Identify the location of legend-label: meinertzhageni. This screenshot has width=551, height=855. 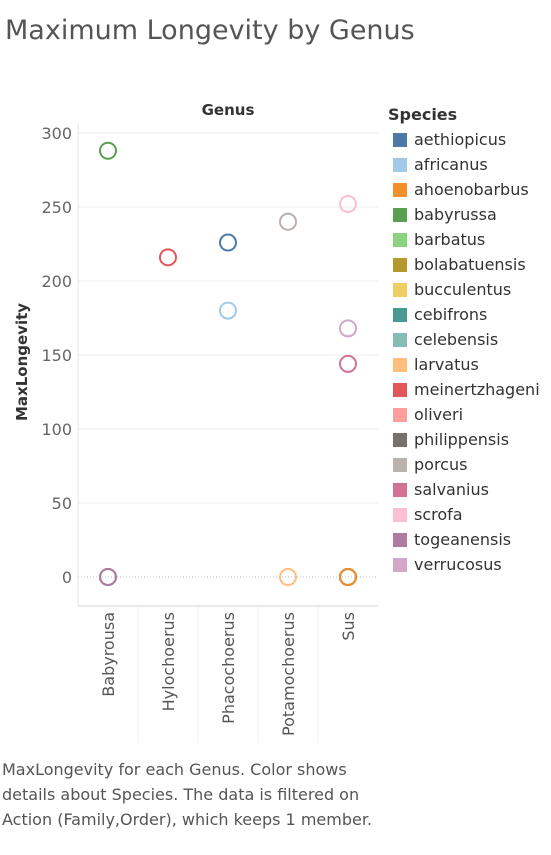
(477, 389).